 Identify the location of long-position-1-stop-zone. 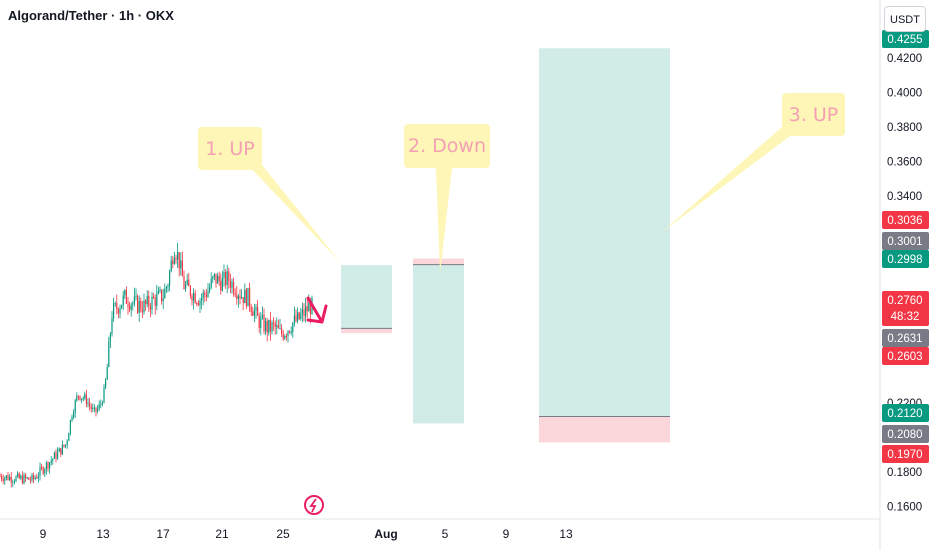
(366, 331).